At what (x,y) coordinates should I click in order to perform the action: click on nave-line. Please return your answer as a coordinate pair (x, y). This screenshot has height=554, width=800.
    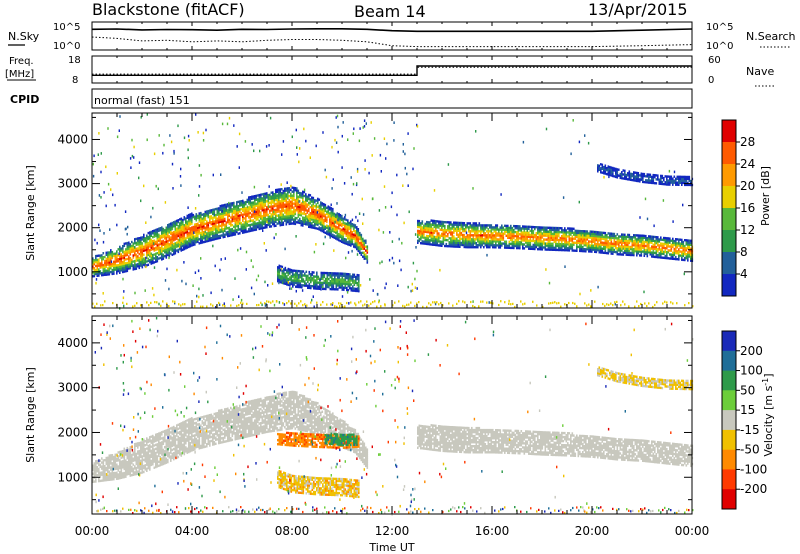
    Looking at the image, I should click on (392, 70).